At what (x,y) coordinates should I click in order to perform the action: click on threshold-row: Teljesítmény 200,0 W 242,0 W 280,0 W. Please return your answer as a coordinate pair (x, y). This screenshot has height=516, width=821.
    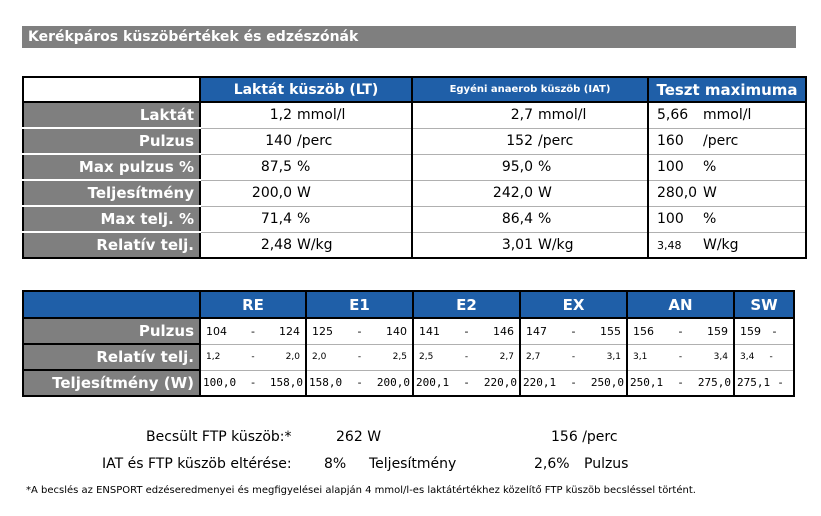
    Looking at the image, I should click on (414, 193).